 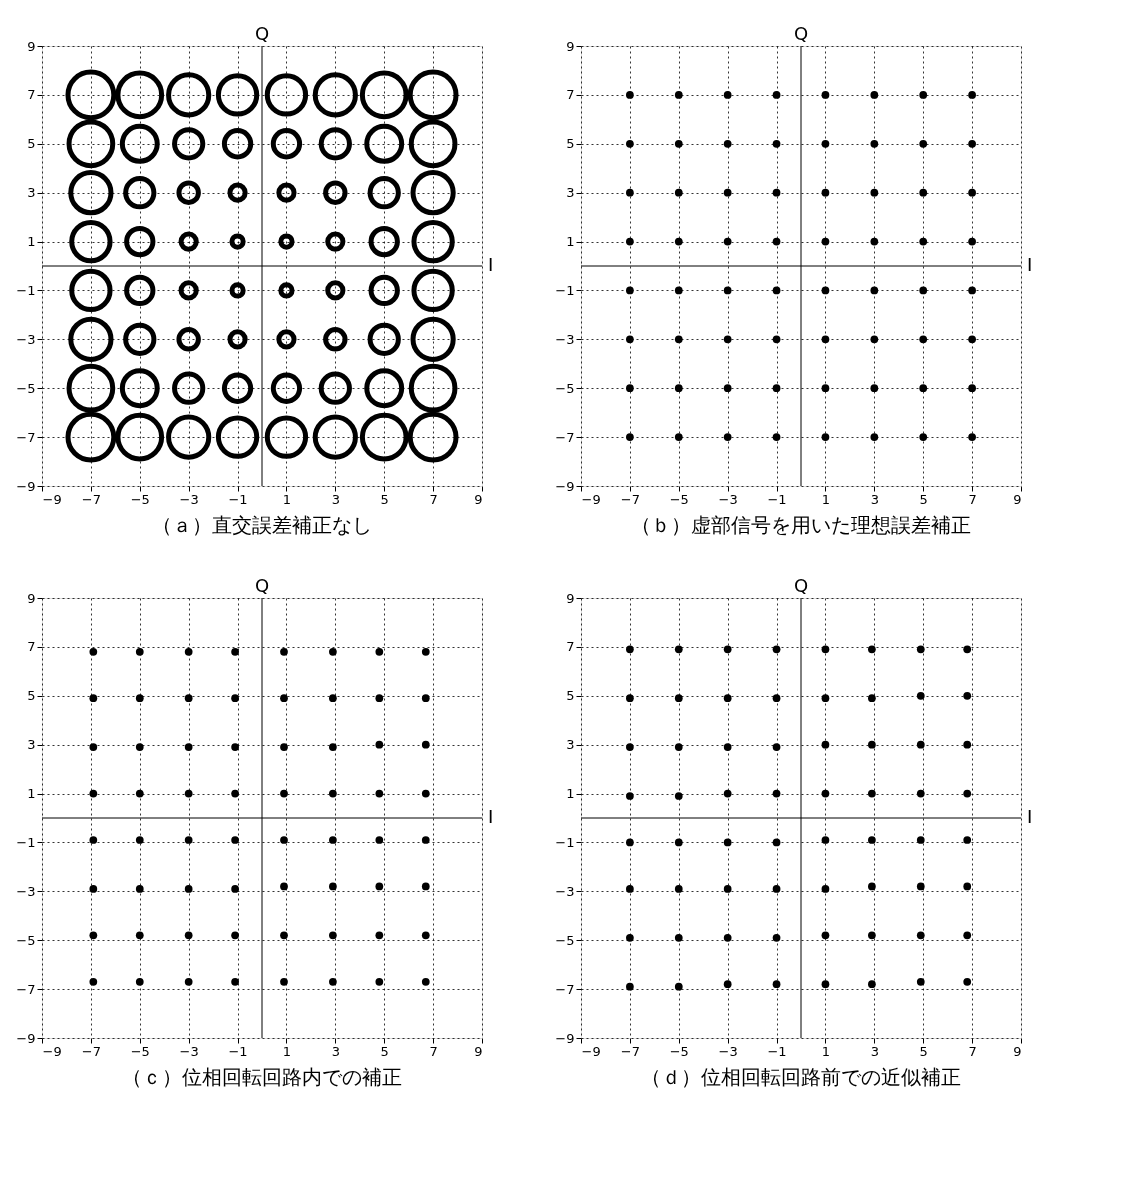 I want to click on text: （ａ）直交誤差補正なし, so click(x=262, y=525).